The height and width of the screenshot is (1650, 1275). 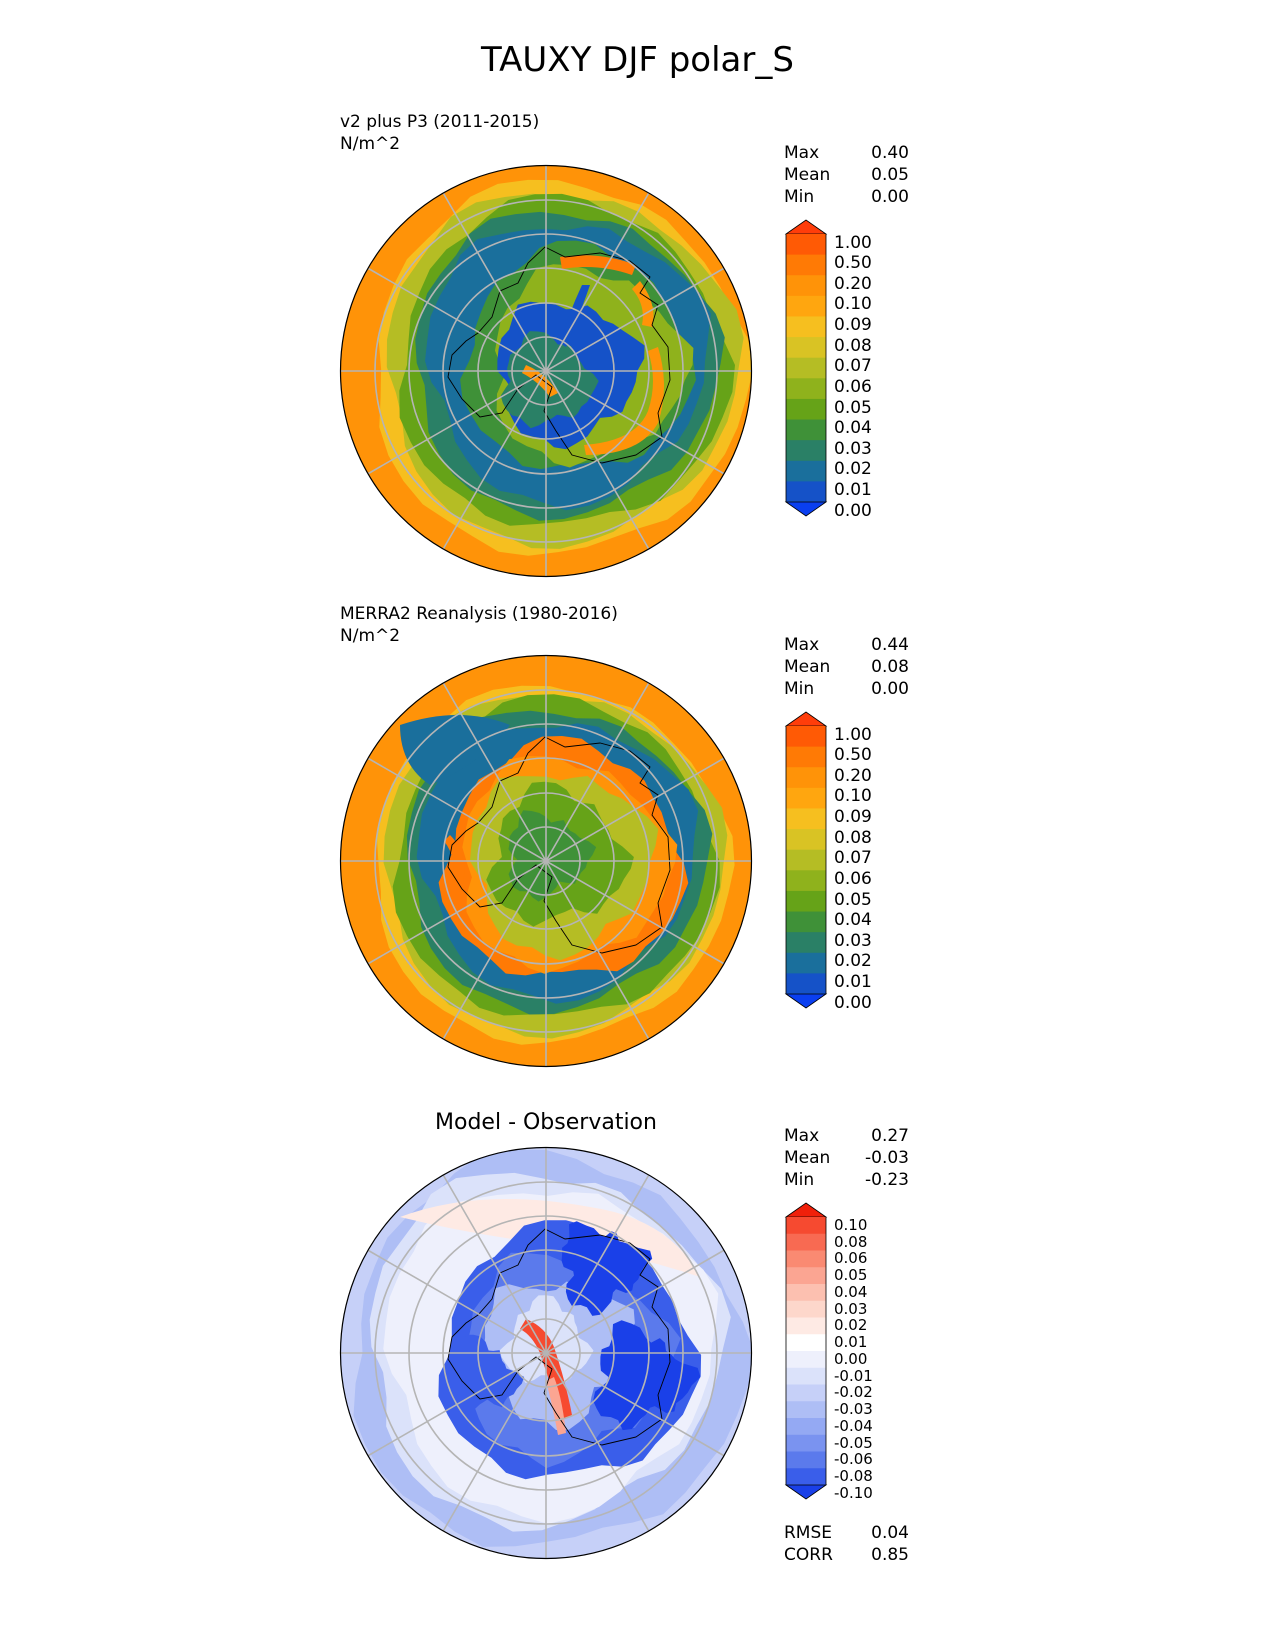 What do you see at coordinates (890, 645) in the screenshot?
I see `stat-value: 0.44` at bounding box center [890, 645].